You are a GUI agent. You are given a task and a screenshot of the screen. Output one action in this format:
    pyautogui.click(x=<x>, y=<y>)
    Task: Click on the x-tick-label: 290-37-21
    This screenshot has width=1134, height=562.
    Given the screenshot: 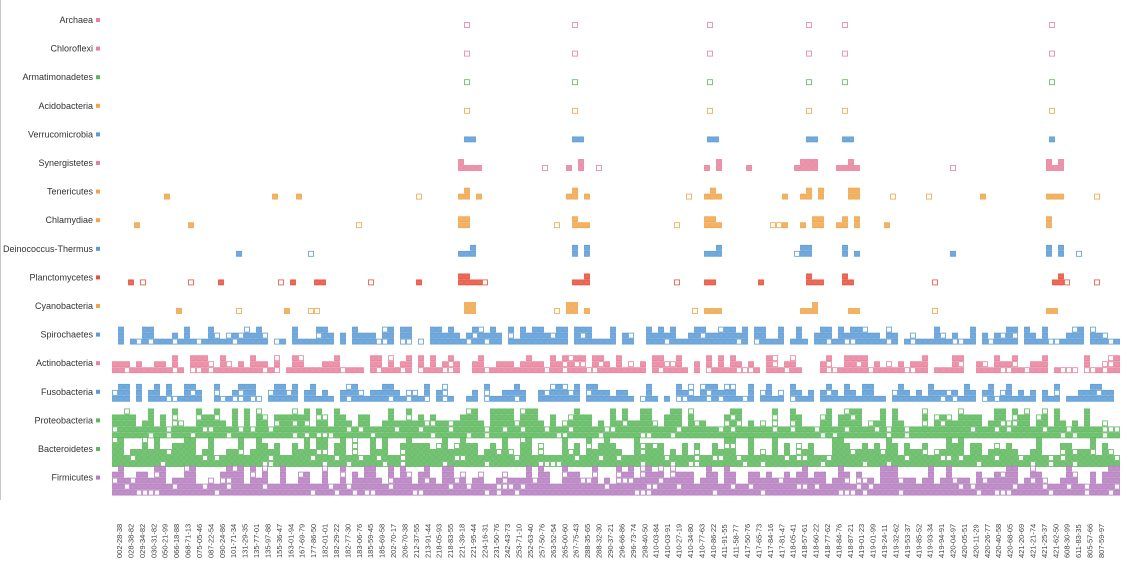 What is the action you would take?
    pyautogui.click(x=610, y=541)
    